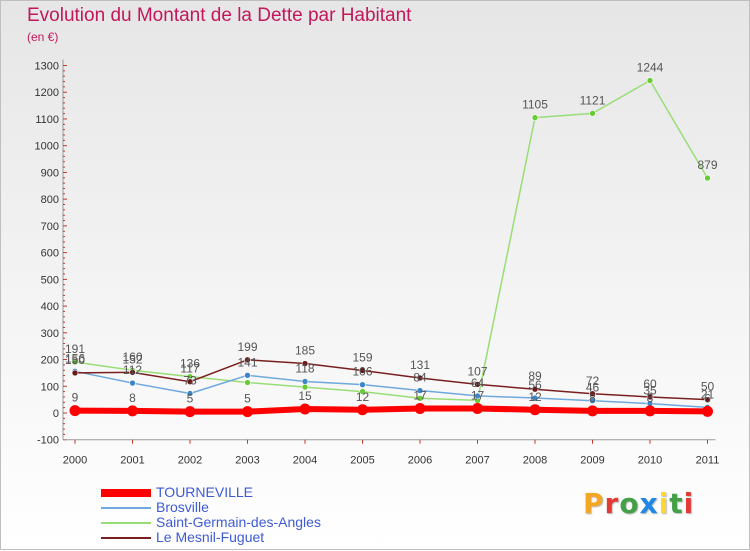  Describe the element at coordinates (50, 227) in the screenshot. I see `y-tick-label: 700` at that location.